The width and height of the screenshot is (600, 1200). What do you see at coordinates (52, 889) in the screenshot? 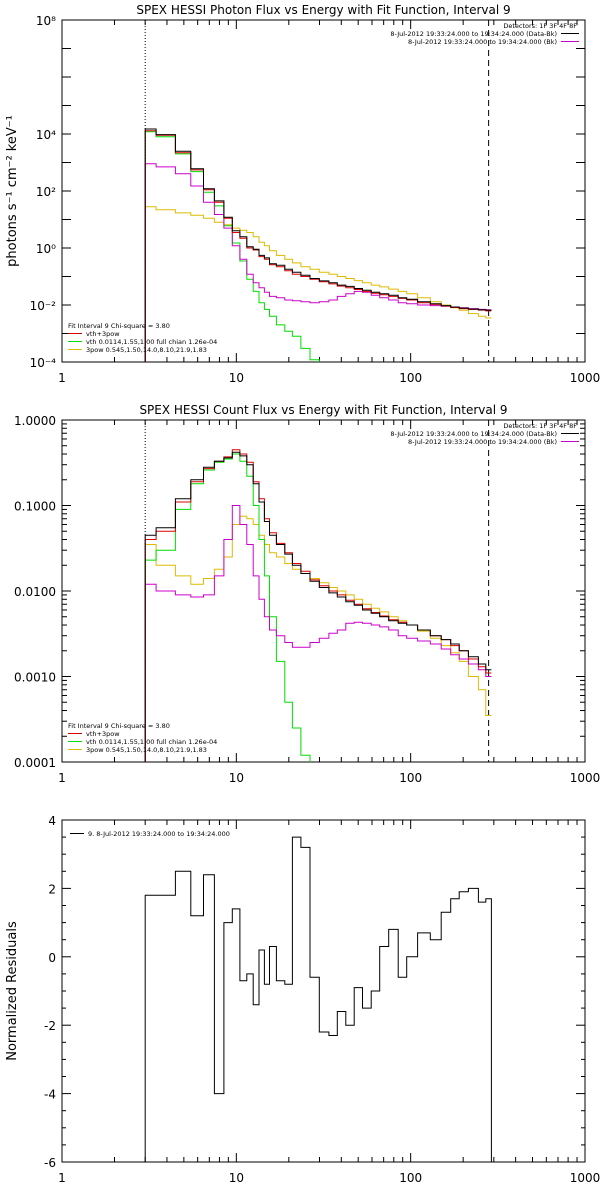
I see `y-tick-label: 2` at bounding box center [52, 889].